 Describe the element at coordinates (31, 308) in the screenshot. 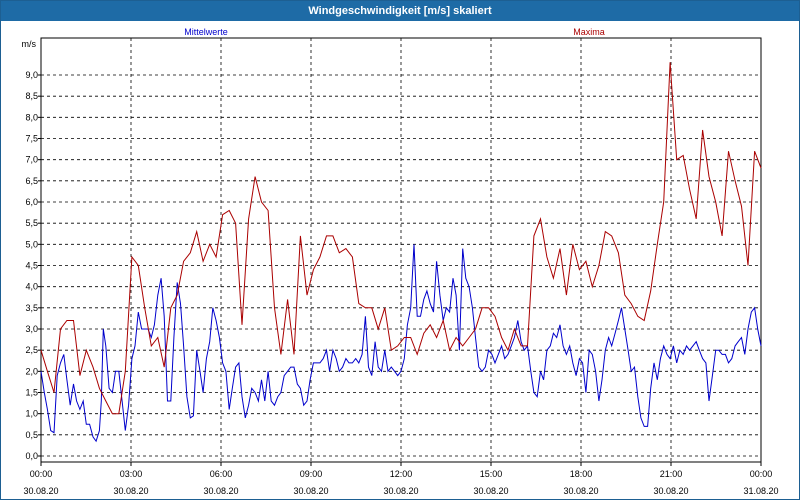

I see `y-tick-label: 3,5` at that location.